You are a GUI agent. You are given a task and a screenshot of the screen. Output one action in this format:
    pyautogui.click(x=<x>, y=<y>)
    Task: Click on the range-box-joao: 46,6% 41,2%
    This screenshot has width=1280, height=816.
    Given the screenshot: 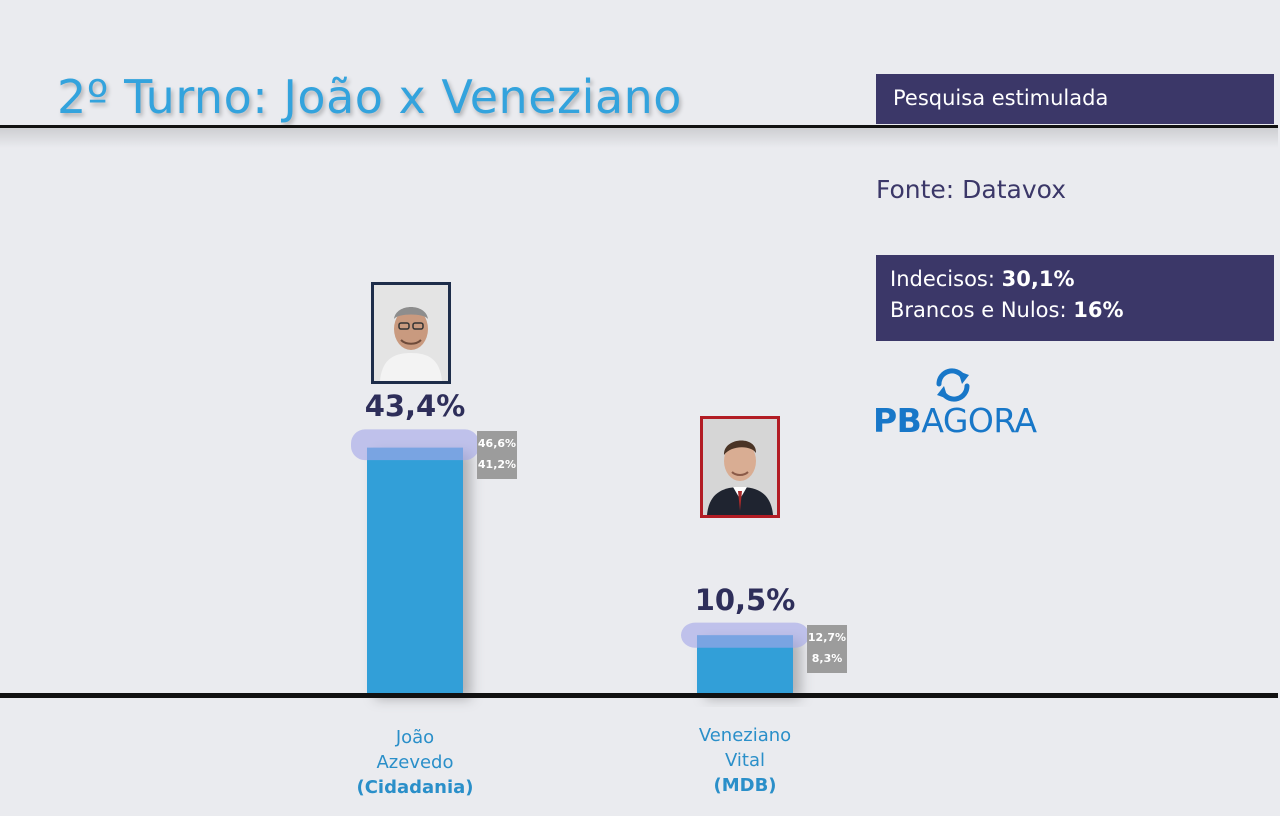 What is the action you would take?
    pyautogui.click(x=497, y=455)
    